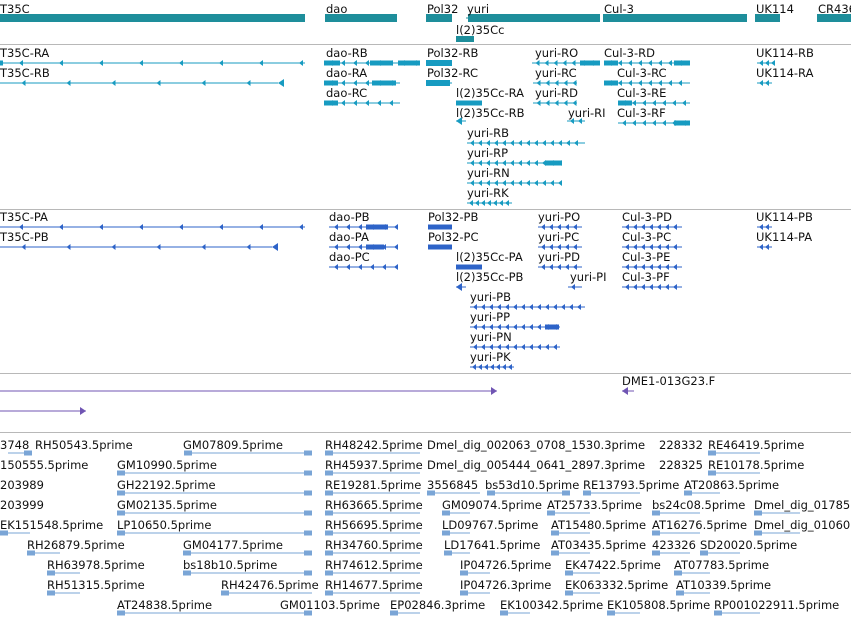 The height and width of the screenshot is (621, 851). What do you see at coordinates (15, 9) in the screenshot?
I see `gene-t35c-label: T35C` at bounding box center [15, 9].